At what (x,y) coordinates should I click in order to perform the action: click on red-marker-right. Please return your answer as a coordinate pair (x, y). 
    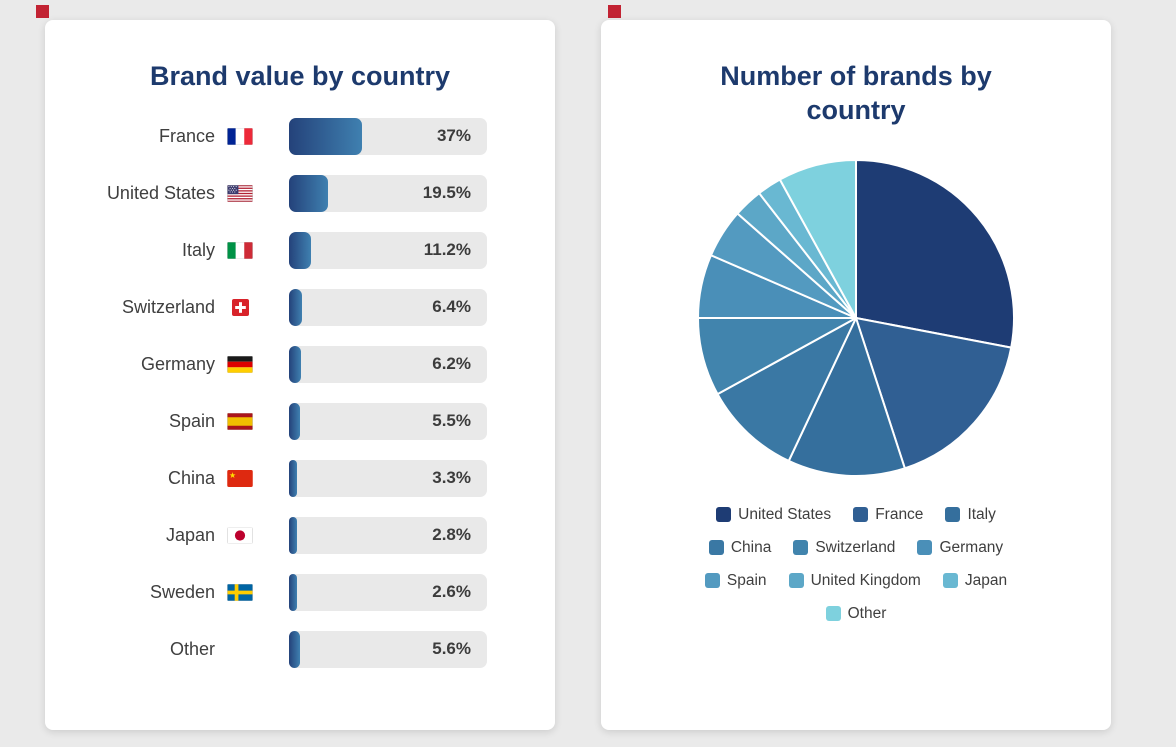
    Looking at the image, I should click on (614, 11).